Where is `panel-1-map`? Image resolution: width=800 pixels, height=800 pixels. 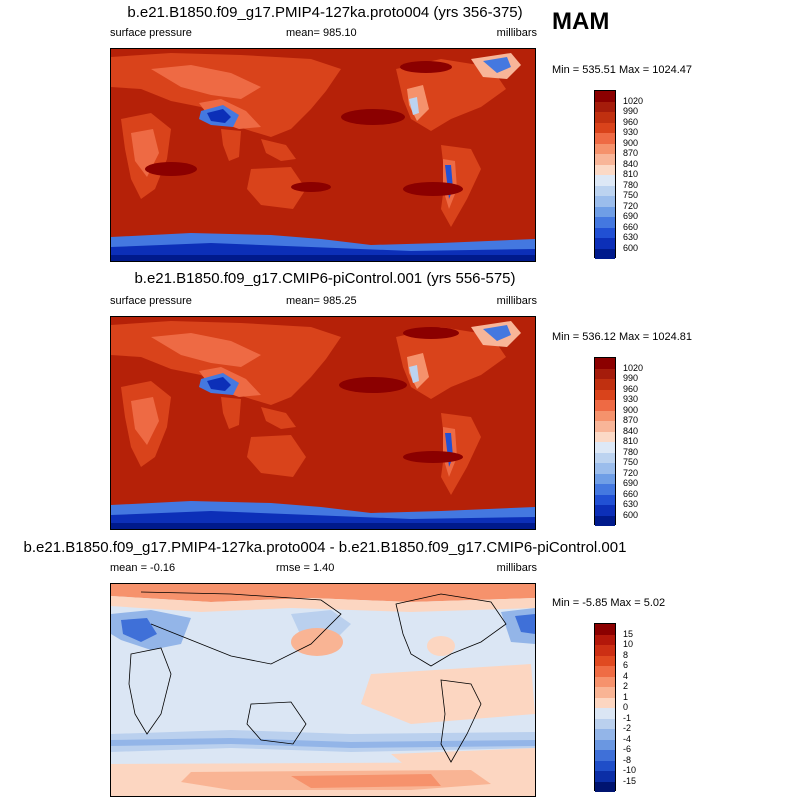
panel-1-map is located at coordinates (323, 155).